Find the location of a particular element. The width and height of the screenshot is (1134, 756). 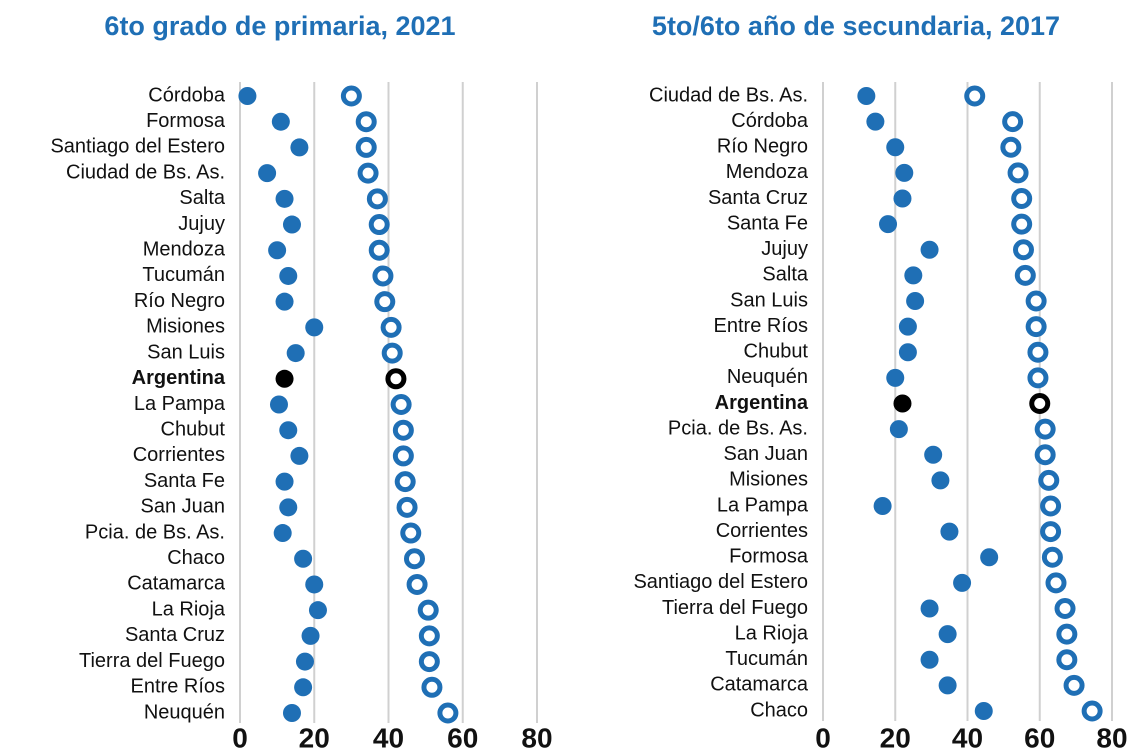

x-tick-label: 40 is located at coordinates (967, 737).